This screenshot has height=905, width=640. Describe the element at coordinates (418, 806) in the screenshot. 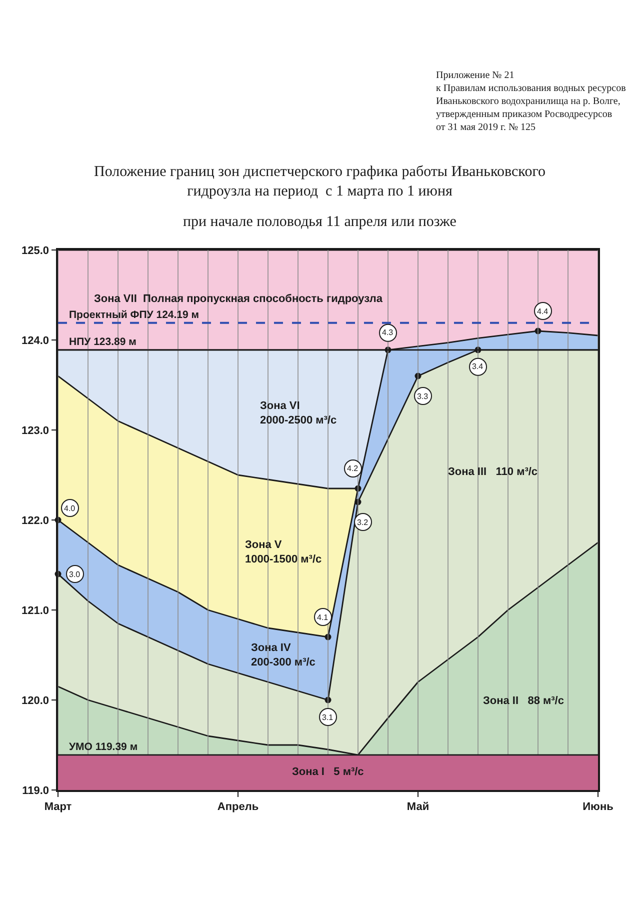

I see `x-tick-label: Май` at that location.